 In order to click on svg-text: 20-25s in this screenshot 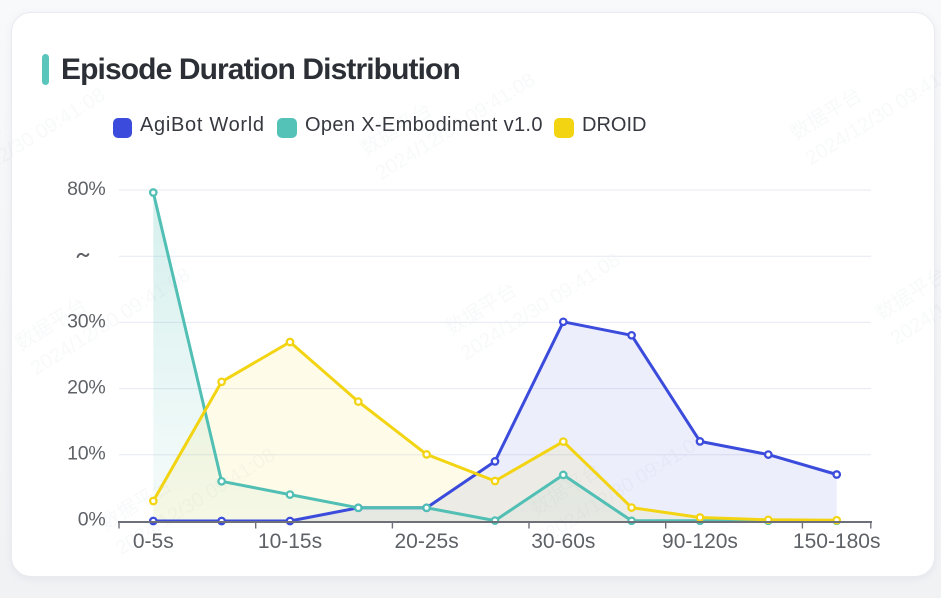, I will do `click(426, 541)`.